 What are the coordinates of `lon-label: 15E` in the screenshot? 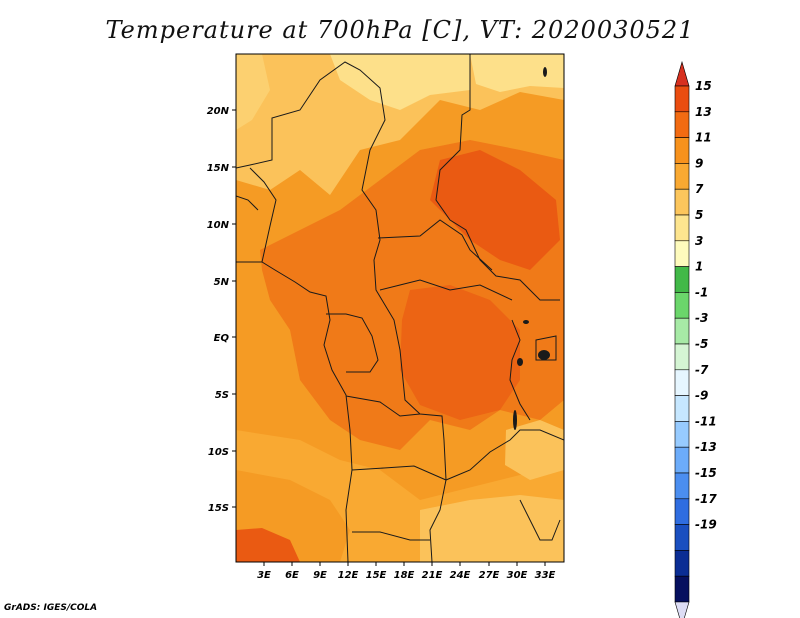 It's located at (376, 575).